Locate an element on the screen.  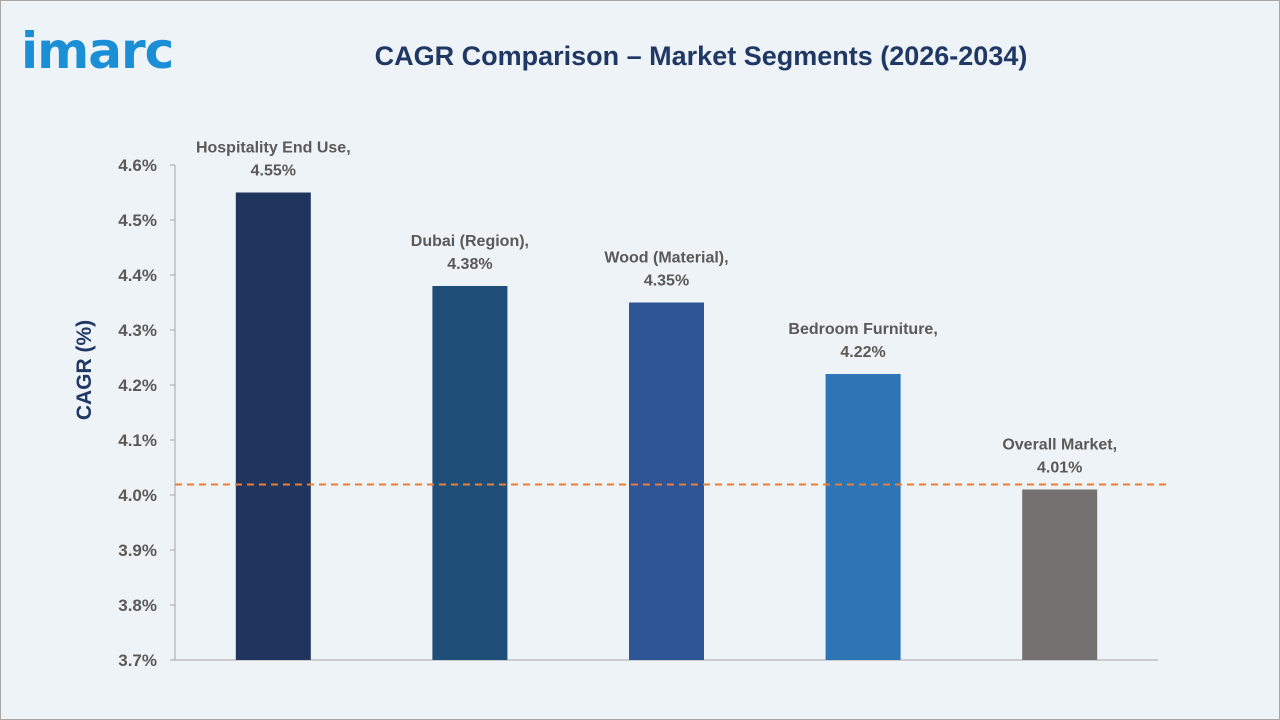
y-tick-label: 4.3% is located at coordinates (137, 330).